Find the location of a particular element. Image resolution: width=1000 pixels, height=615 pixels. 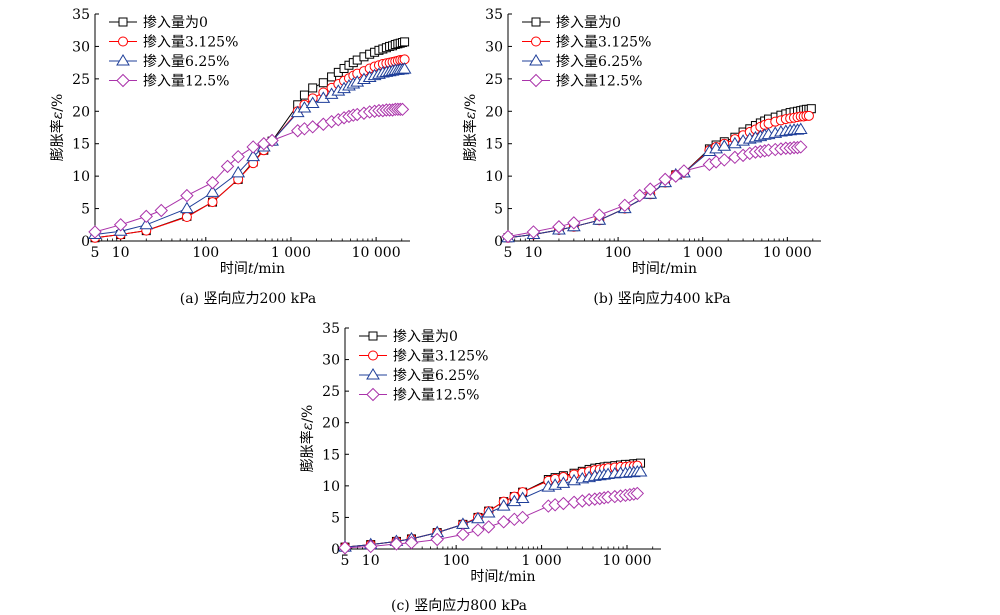

series-diamond is located at coordinates (491, 520).